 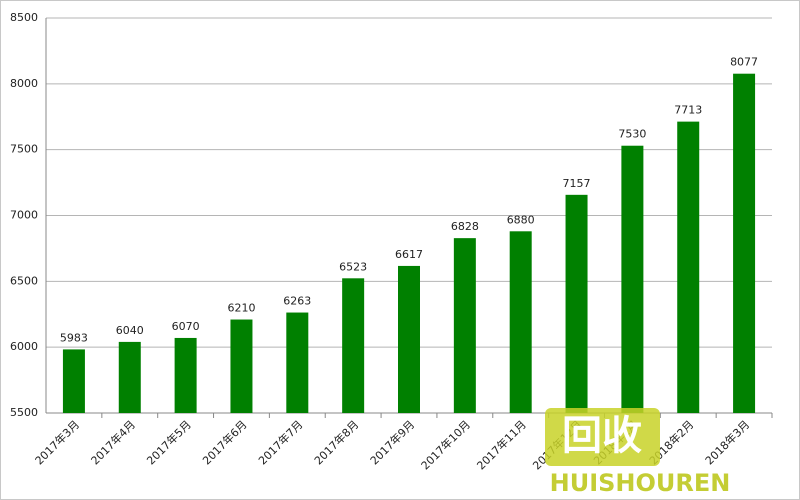 What do you see at coordinates (74, 337) in the screenshot?
I see `data-label: 5983` at bounding box center [74, 337].